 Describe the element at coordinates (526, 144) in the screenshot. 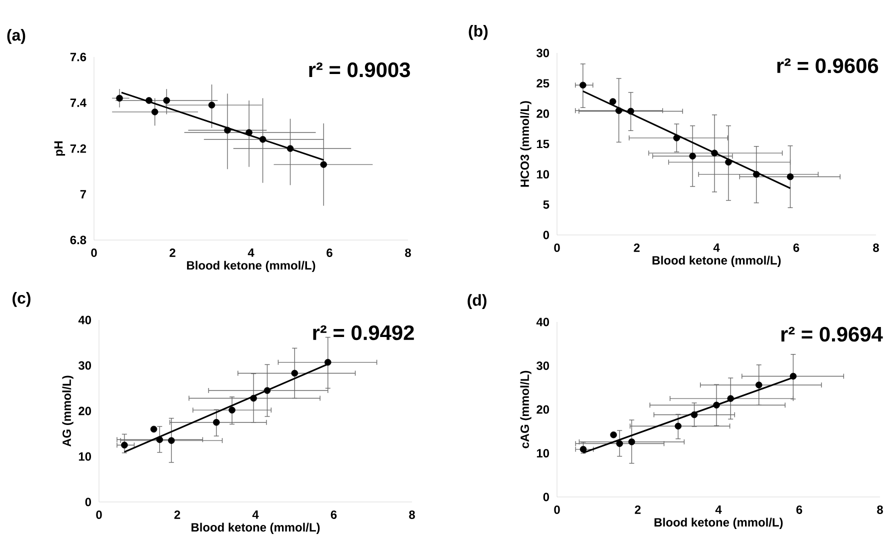

I see `y-axis-title: HCO3 (mmol/L)` at that location.